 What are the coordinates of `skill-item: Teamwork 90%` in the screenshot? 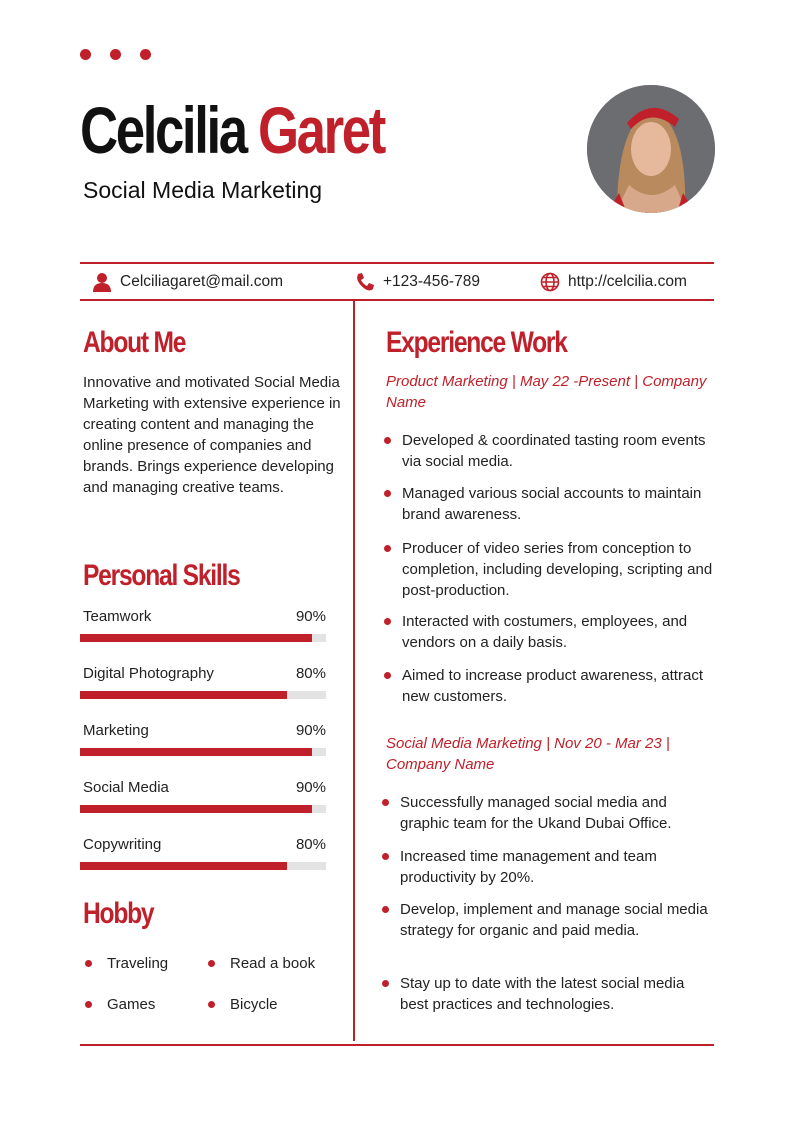 It's located at (203, 625).